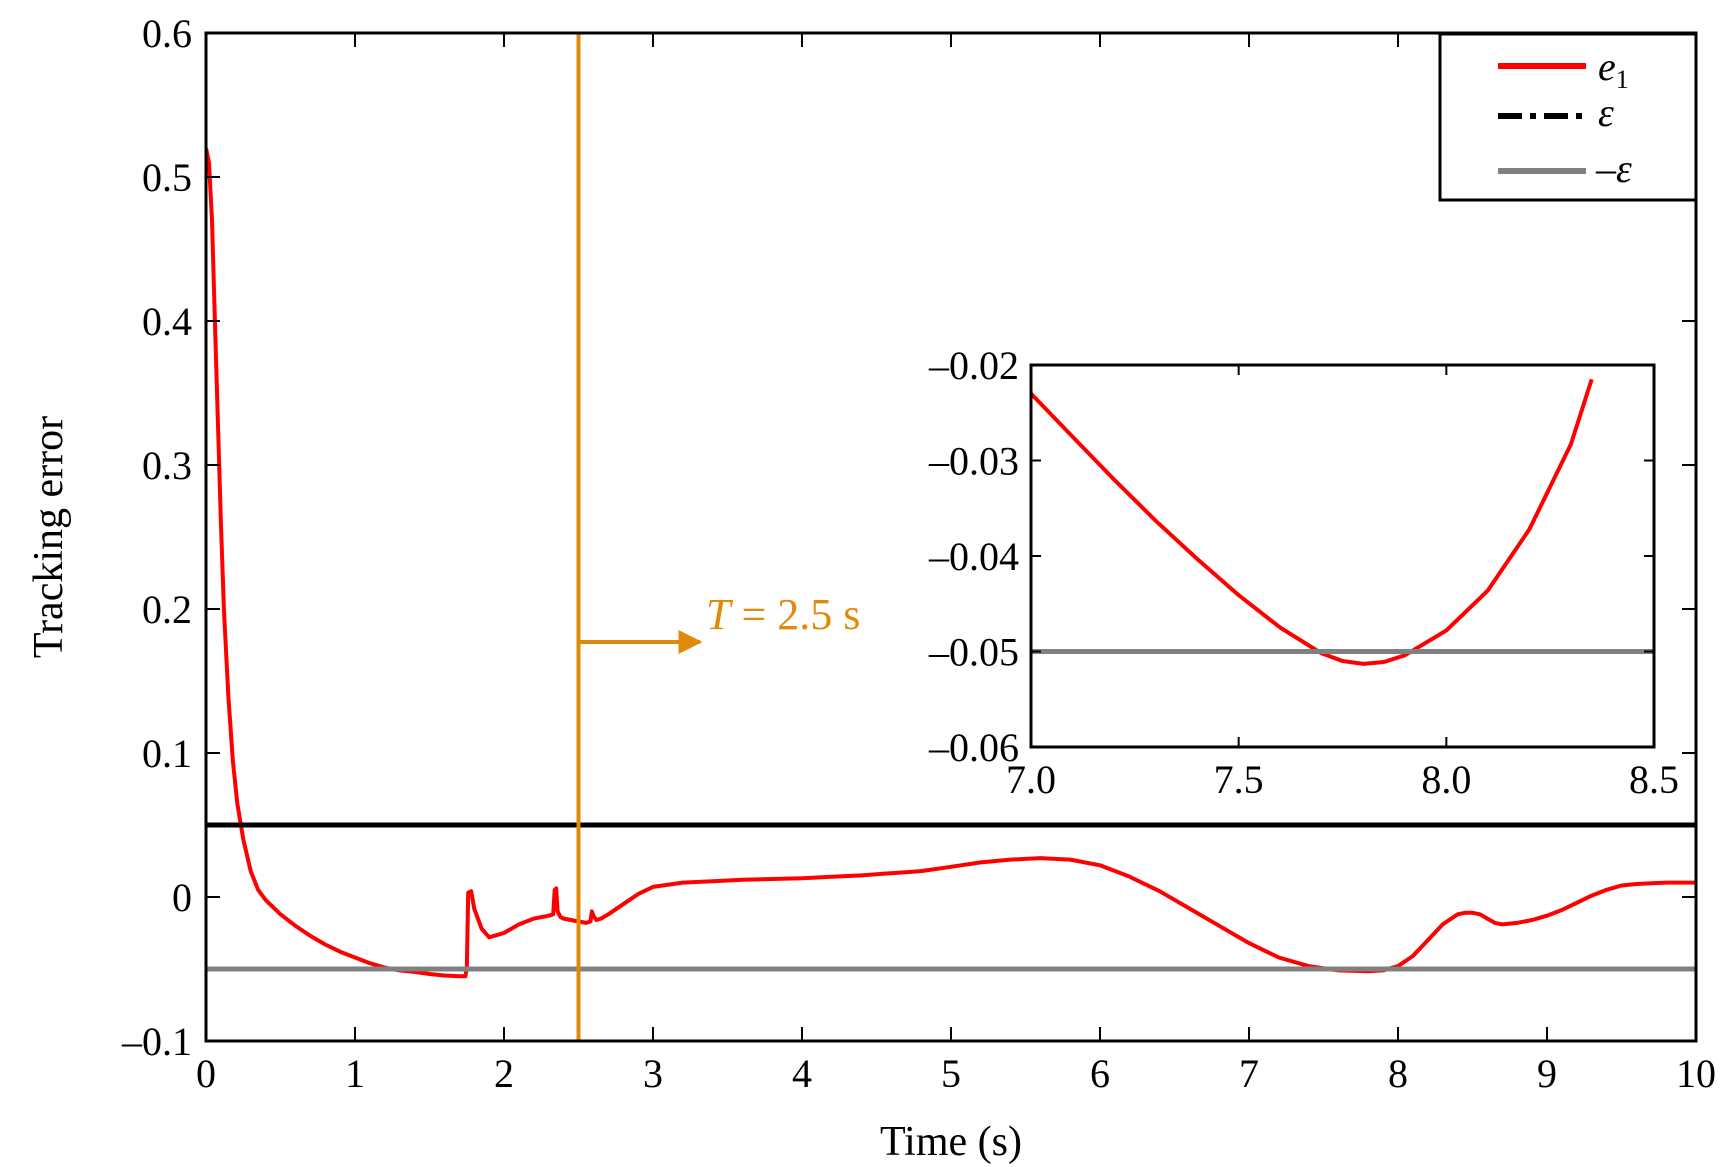 This screenshot has width=1732, height=1167. I want to click on annotation-label: T = 2.5 s, so click(783, 614).